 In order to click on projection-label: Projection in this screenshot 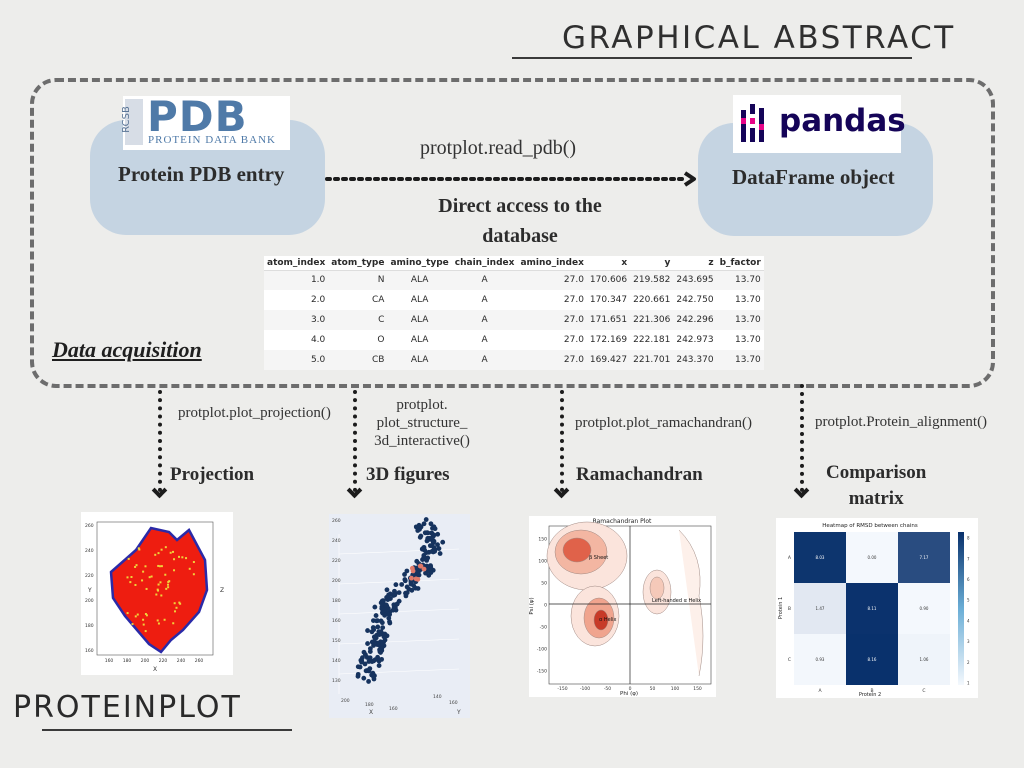, I will do `click(212, 474)`.